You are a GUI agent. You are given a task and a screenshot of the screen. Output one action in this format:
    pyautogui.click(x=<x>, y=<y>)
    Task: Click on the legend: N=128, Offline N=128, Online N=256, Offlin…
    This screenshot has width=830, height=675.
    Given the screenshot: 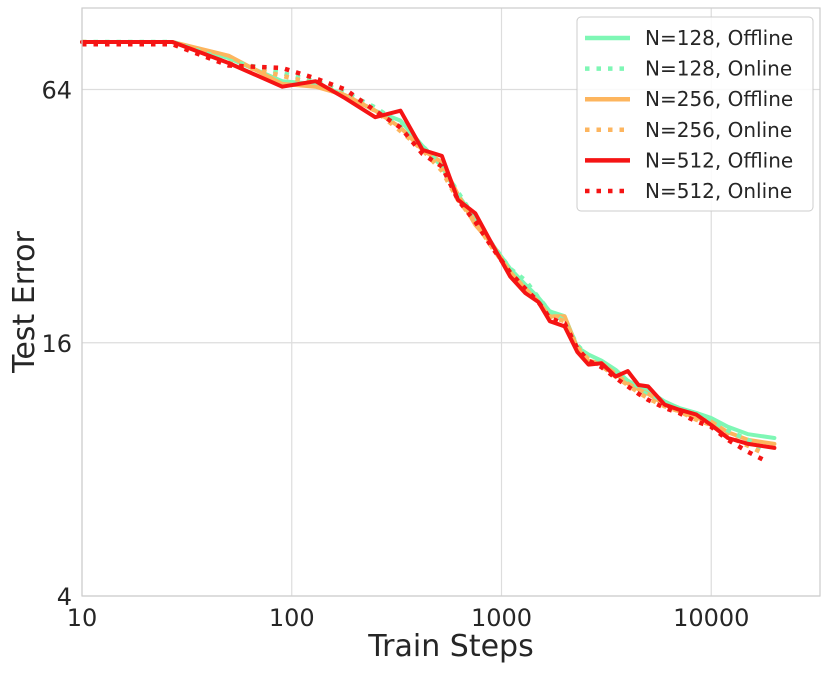 What is the action you would take?
    pyautogui.click(x=695, y=114)
    